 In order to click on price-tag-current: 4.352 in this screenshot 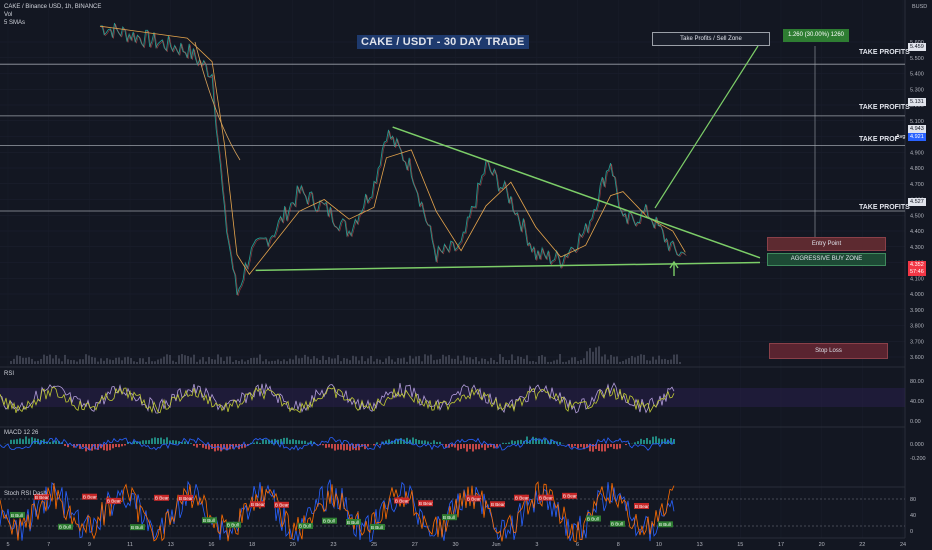, I will do `click(917, 265)`.